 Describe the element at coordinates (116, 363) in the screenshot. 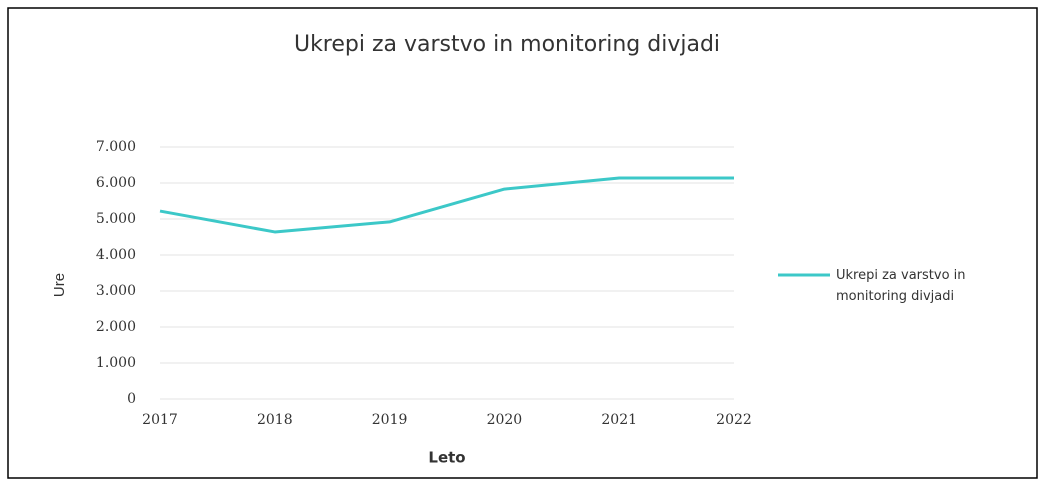

I see `y-tick-label: 1.000` at that location.